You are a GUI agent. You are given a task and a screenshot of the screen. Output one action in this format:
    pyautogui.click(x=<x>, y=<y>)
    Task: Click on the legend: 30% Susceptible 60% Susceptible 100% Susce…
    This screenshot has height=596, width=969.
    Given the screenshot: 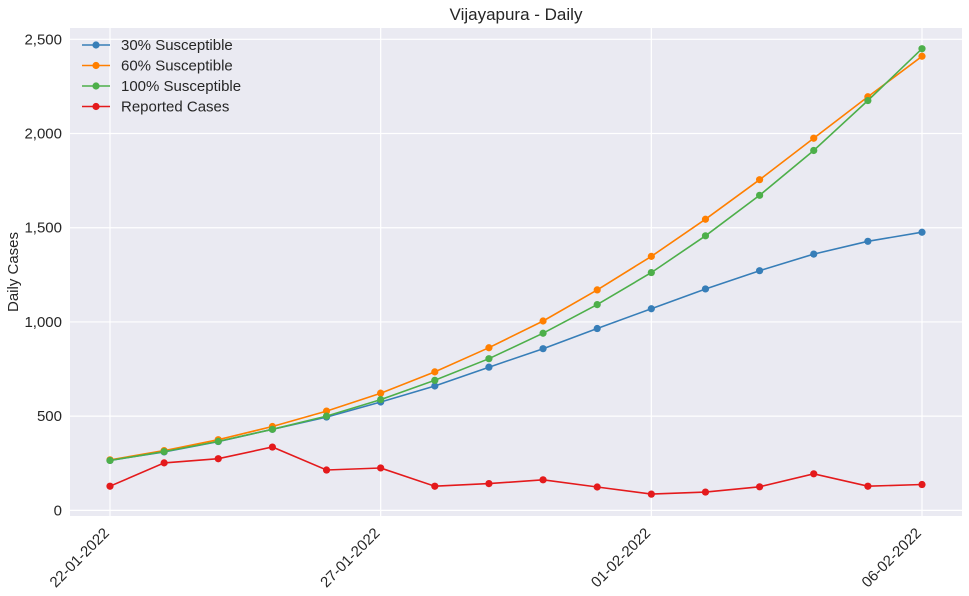 What is the action you would take?
    pyautogui.click(x=161, y=76)
    